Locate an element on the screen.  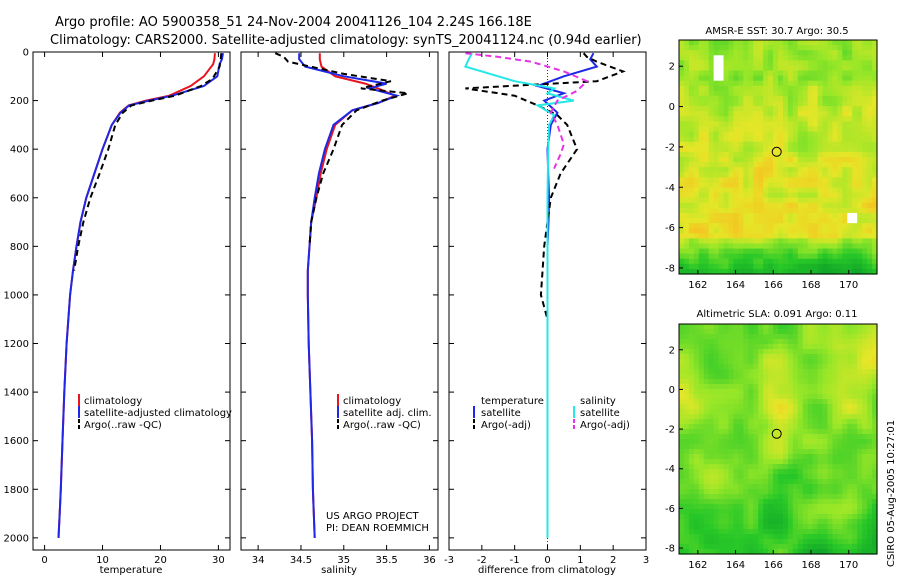
map-ytick-label: 0 is located at coordinates (672, 107).